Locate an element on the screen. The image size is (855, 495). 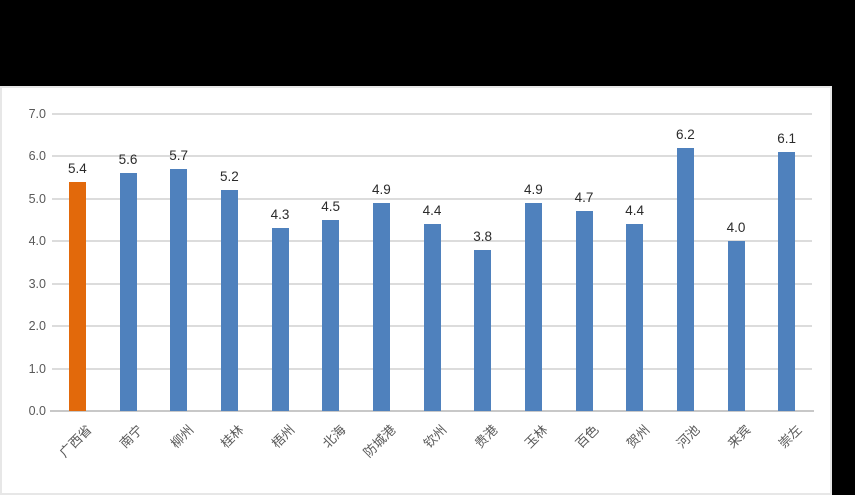
x-axis-tick-label: 河池 is located at coordinates (688, 437).